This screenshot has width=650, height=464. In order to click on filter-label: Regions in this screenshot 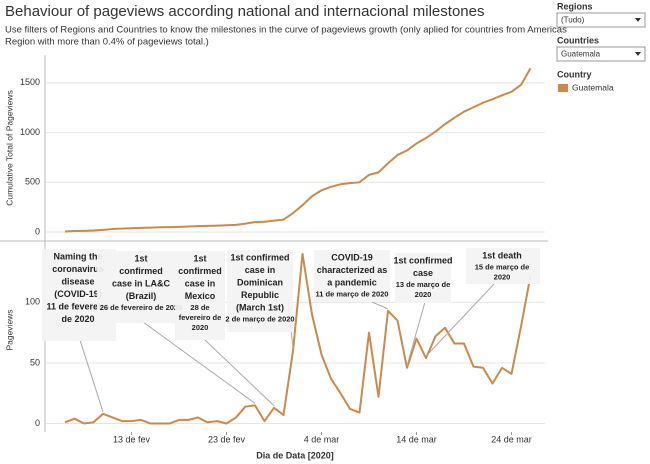, I will do `click(575, 6)`.